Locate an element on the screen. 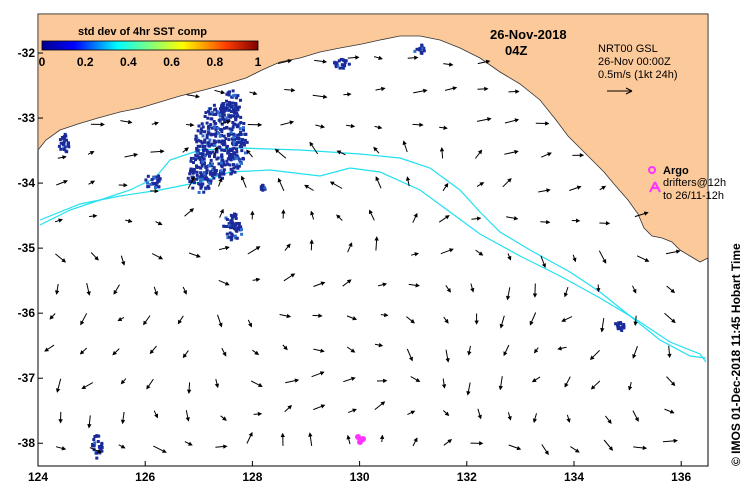 Image resolution: width=749 pixels, height=496 pixels. drifters-label: drifters@12h is located at coordinates (694, 183).